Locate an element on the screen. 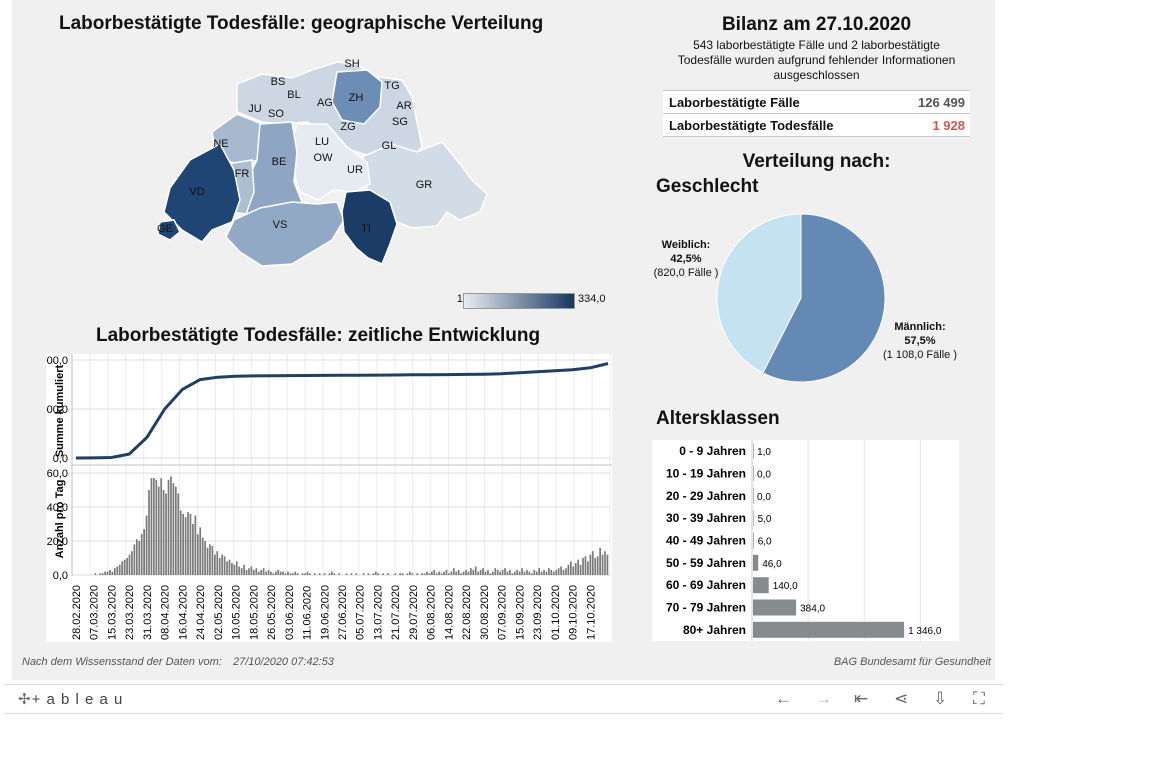  undo-icon: ← is located at coordinates (783, 698).